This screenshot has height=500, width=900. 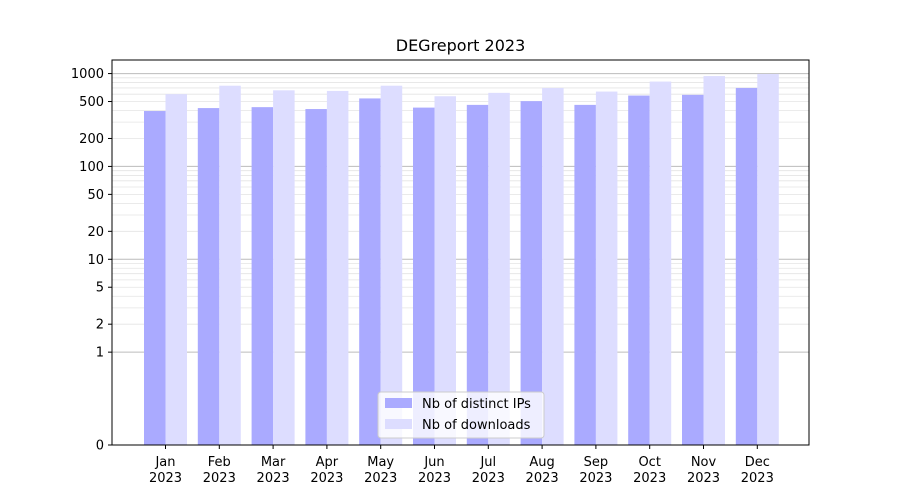 What do you see at coordinates (100, 446) in the screenshot?
I see `y-tick-label: 0` at bounding box center [100, 446].